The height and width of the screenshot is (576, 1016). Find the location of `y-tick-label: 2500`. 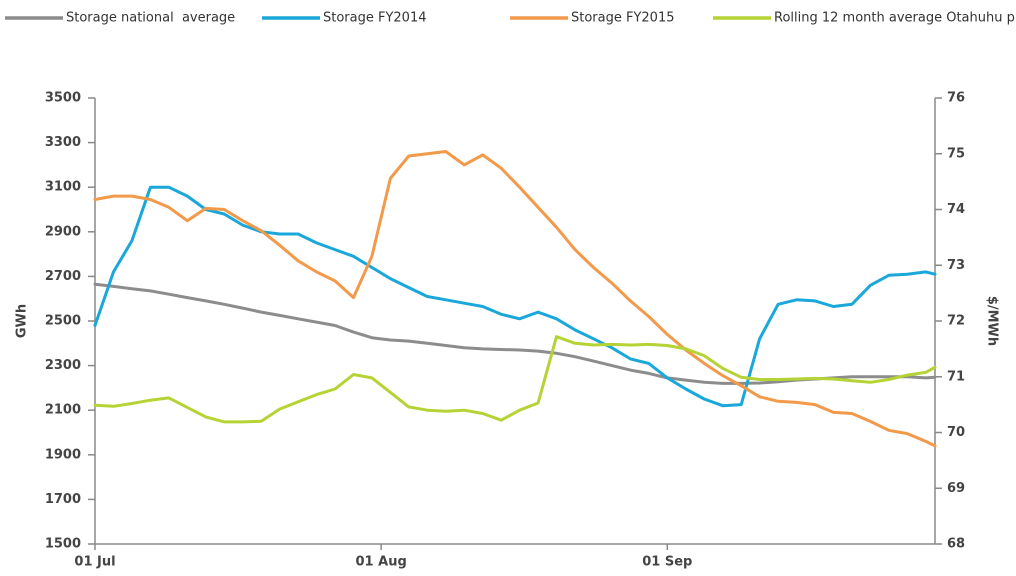

y-tick-label: 2500 is located at coordinates (63, 321).